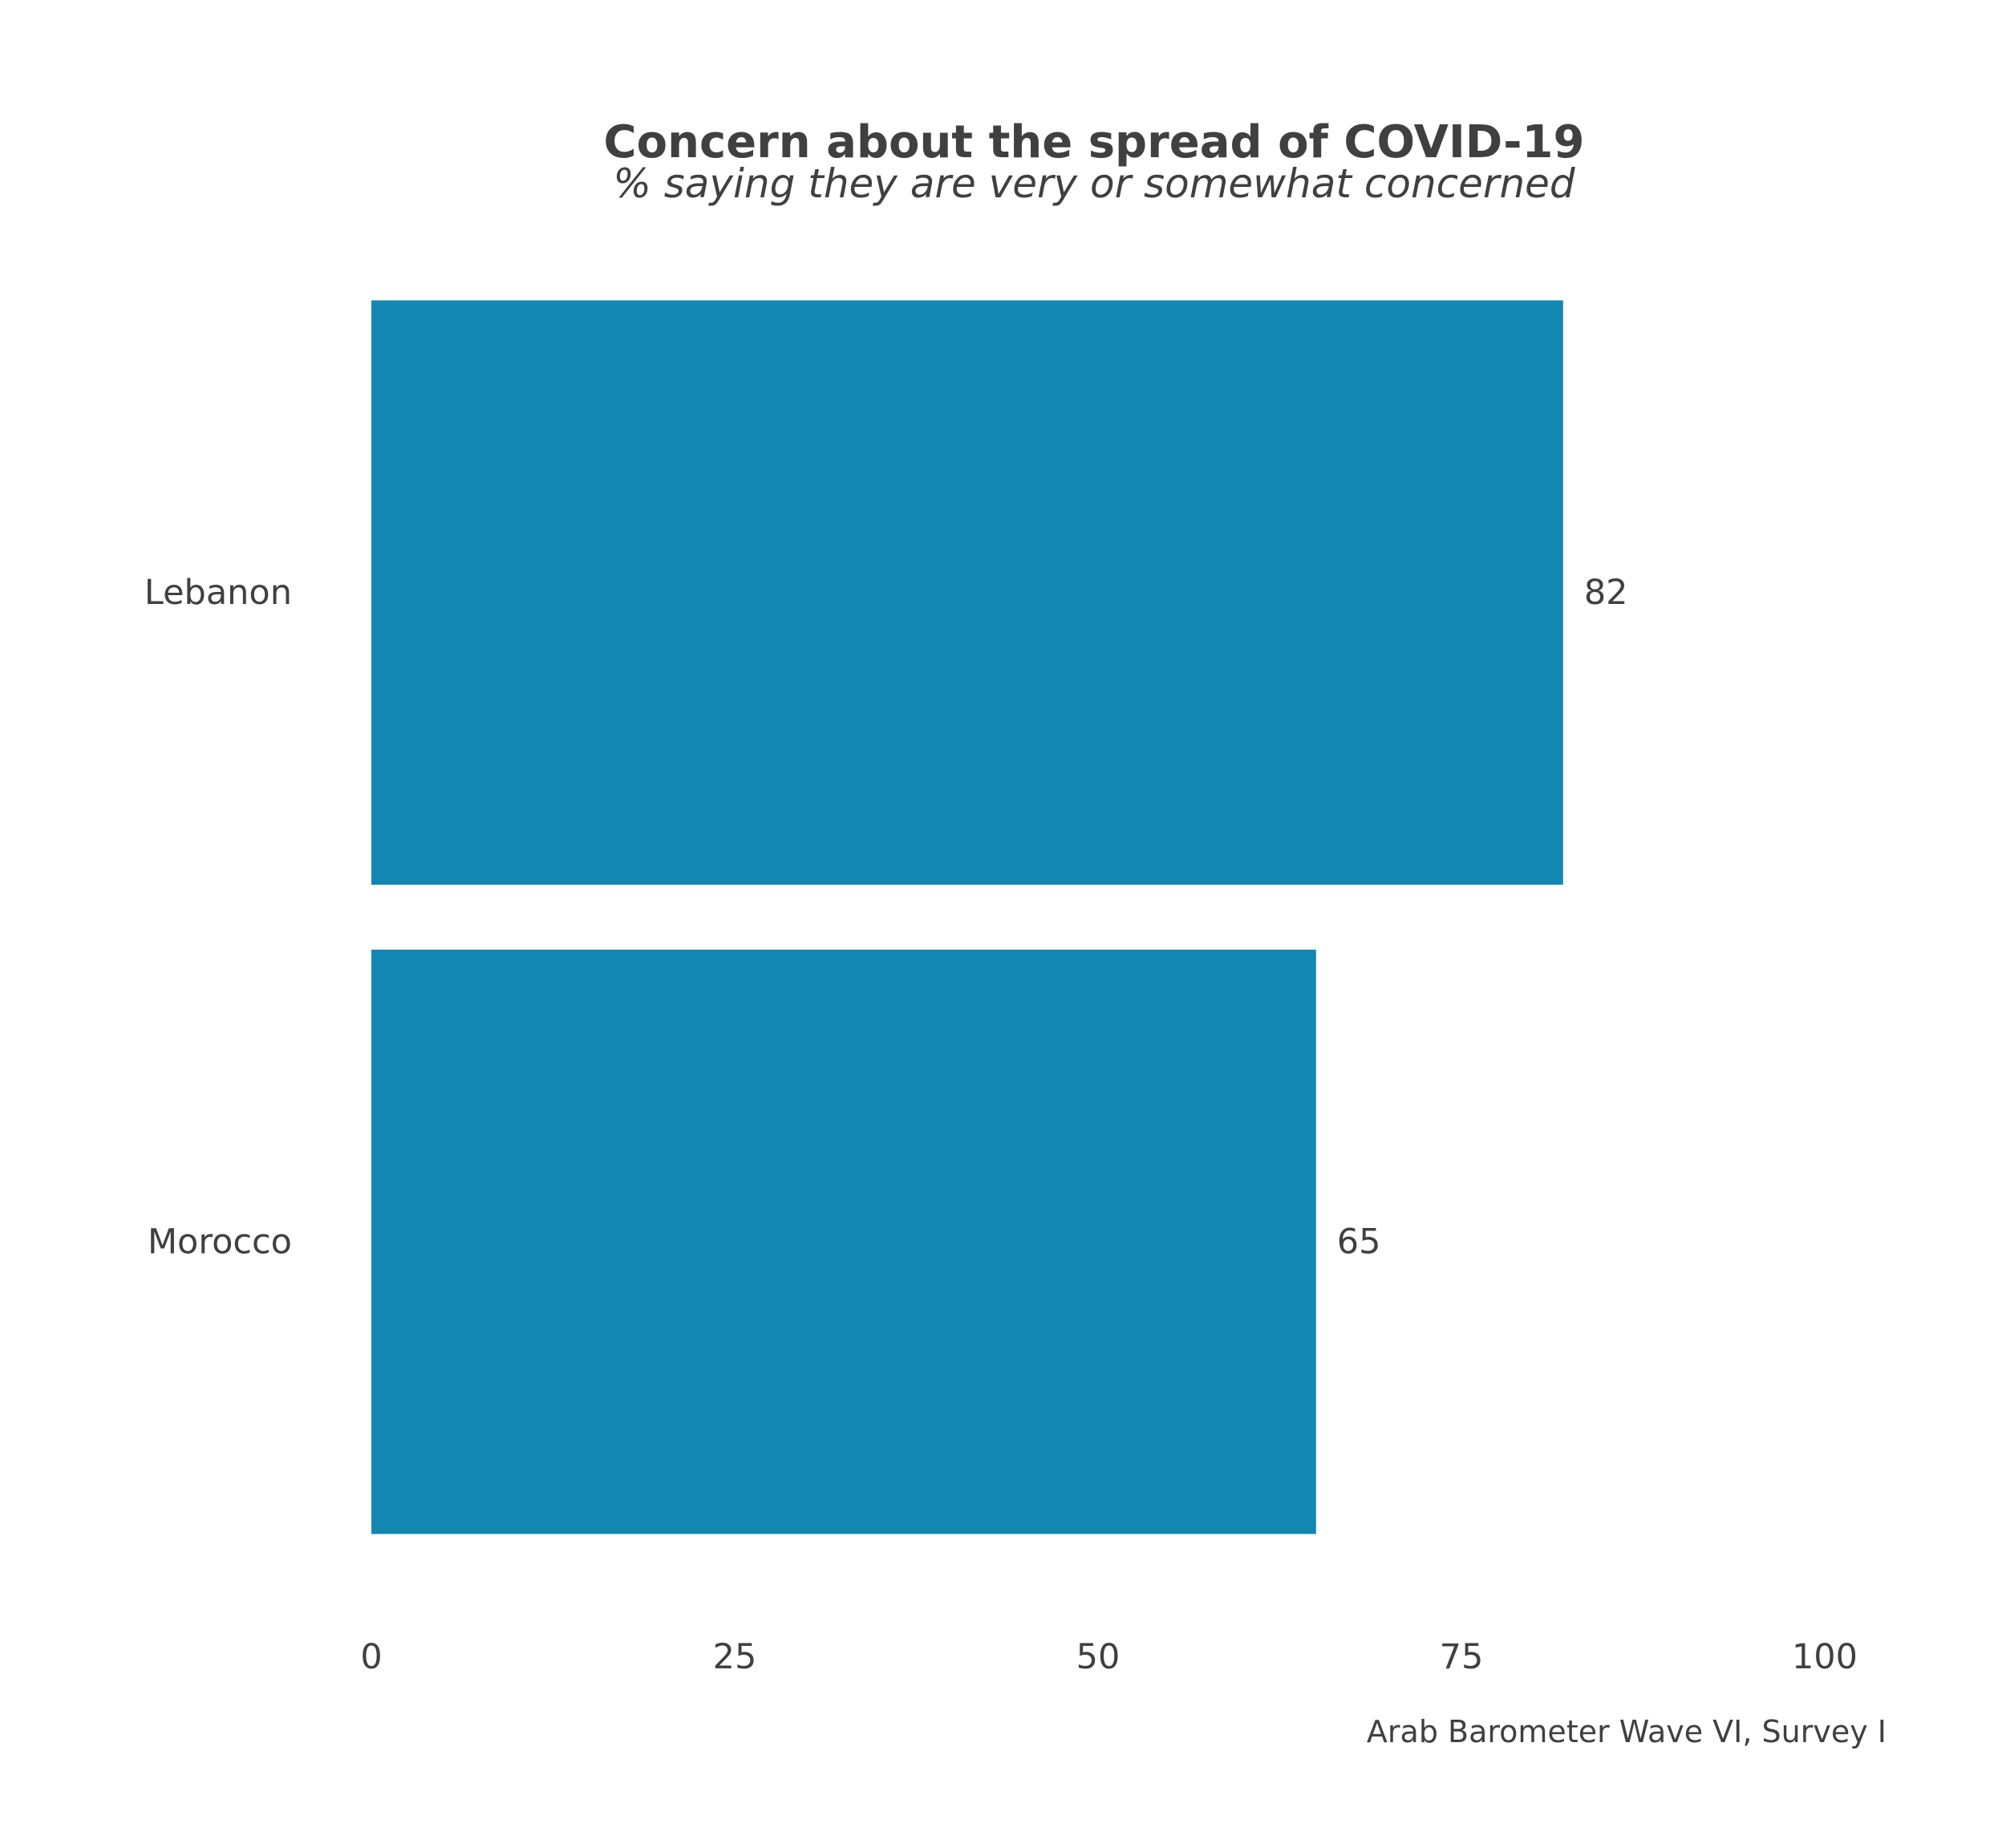 Image resolution: width=2002 pixels, height=1848 pixels. I want to click on x-tick-label: 75, so click(1462, 1657).